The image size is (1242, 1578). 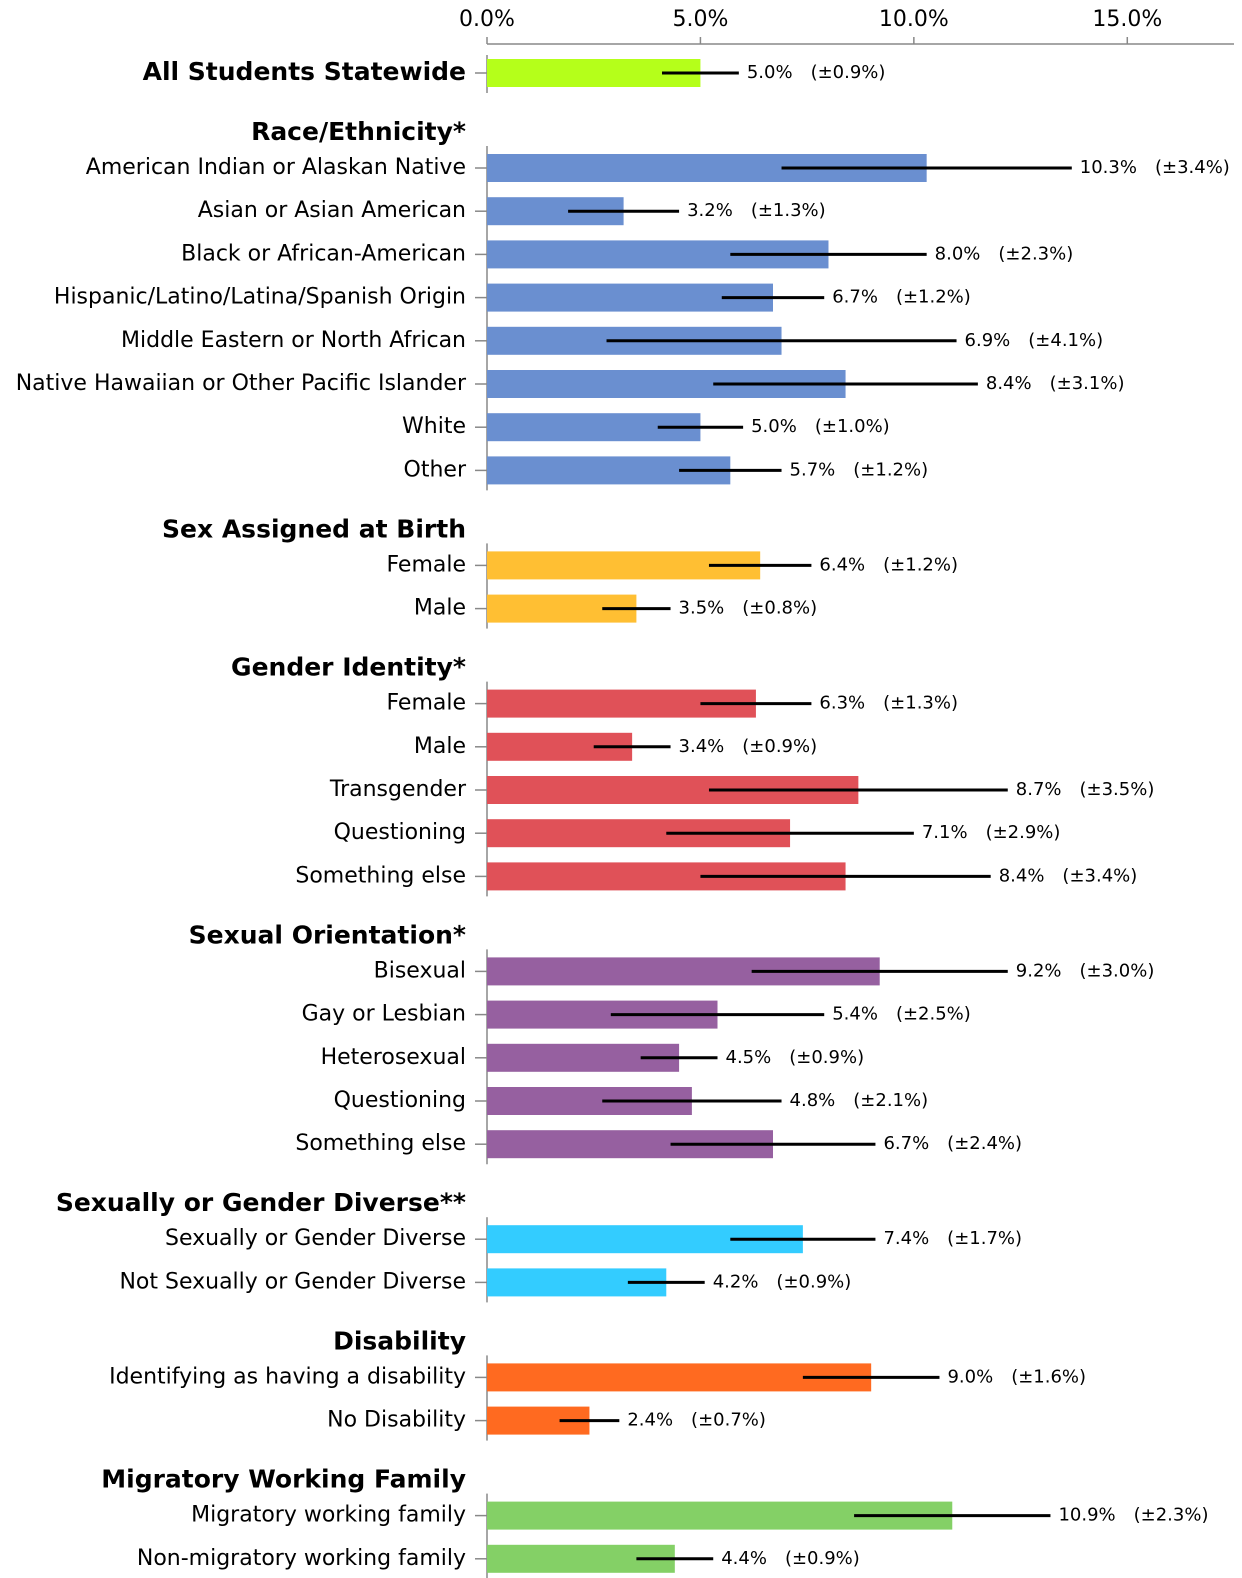 What do you see at coordinates (702, 746) in the screenshot?
I see `value-label: 3.4%` at bounding box center [702, 746].